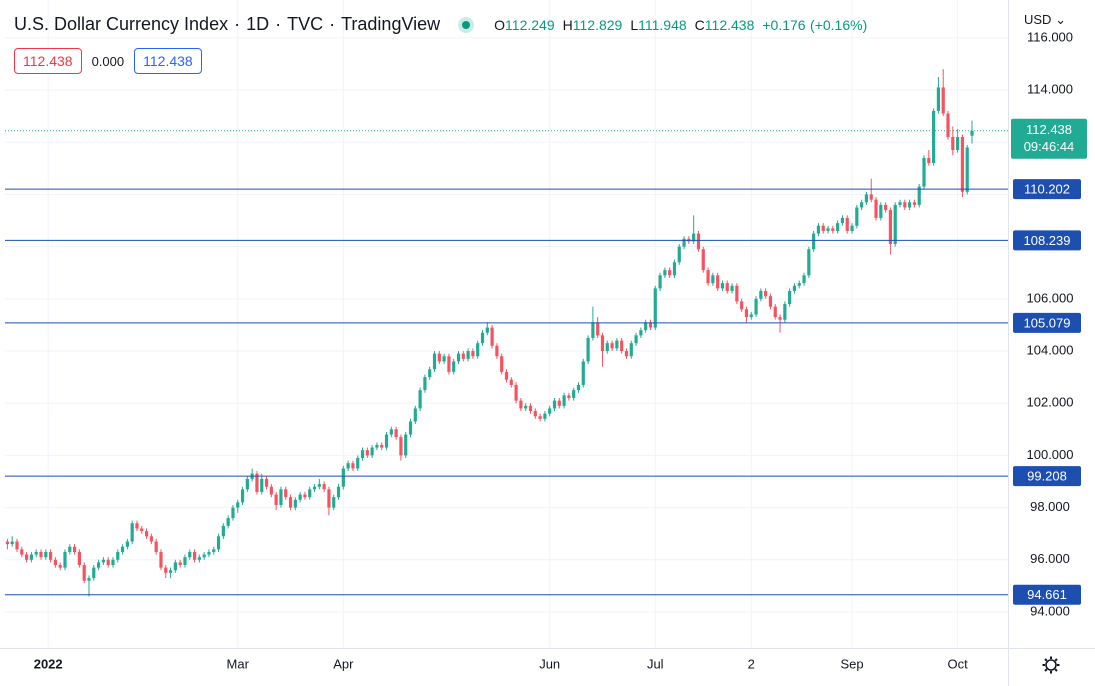 The image size is (1095, 686). I want to click on buy-button: 112.438, so click(168, 61).